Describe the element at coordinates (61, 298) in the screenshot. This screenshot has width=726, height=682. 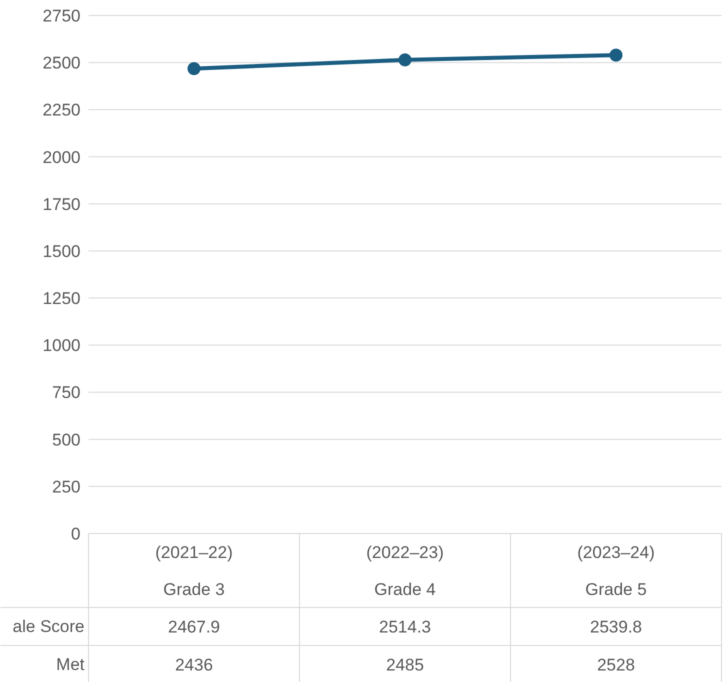
I see `y-tick-label: 1250` at that location.